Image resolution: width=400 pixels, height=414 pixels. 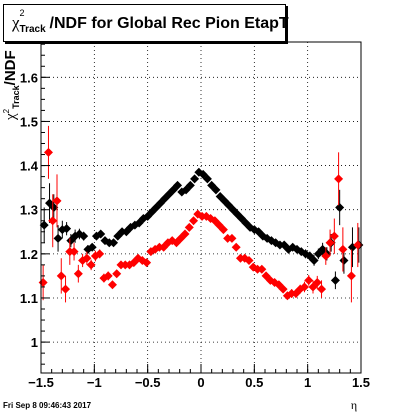 I want to click on y-axis-label-superscript: 2, so click(x=6, y=111).